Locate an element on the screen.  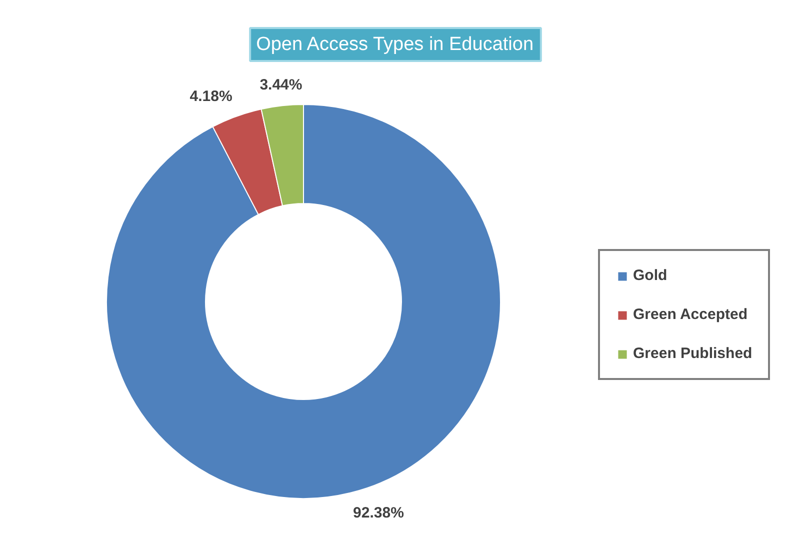
chart-title: Open Access Types in Education is located at coordinates (395, 44).